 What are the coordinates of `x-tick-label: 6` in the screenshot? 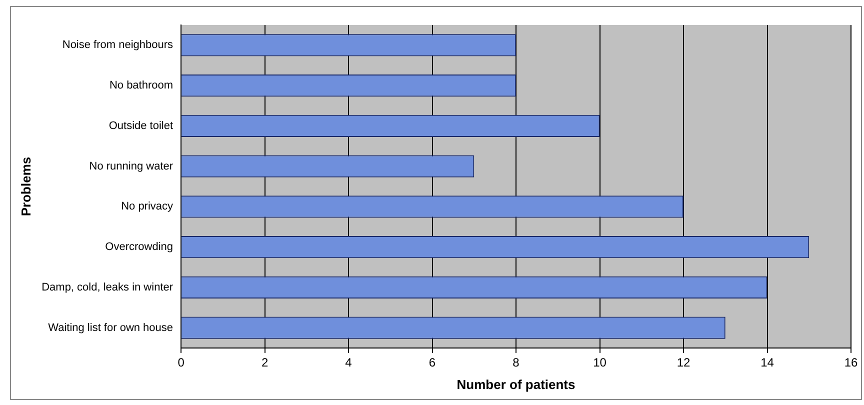 It's located at (432, 363).